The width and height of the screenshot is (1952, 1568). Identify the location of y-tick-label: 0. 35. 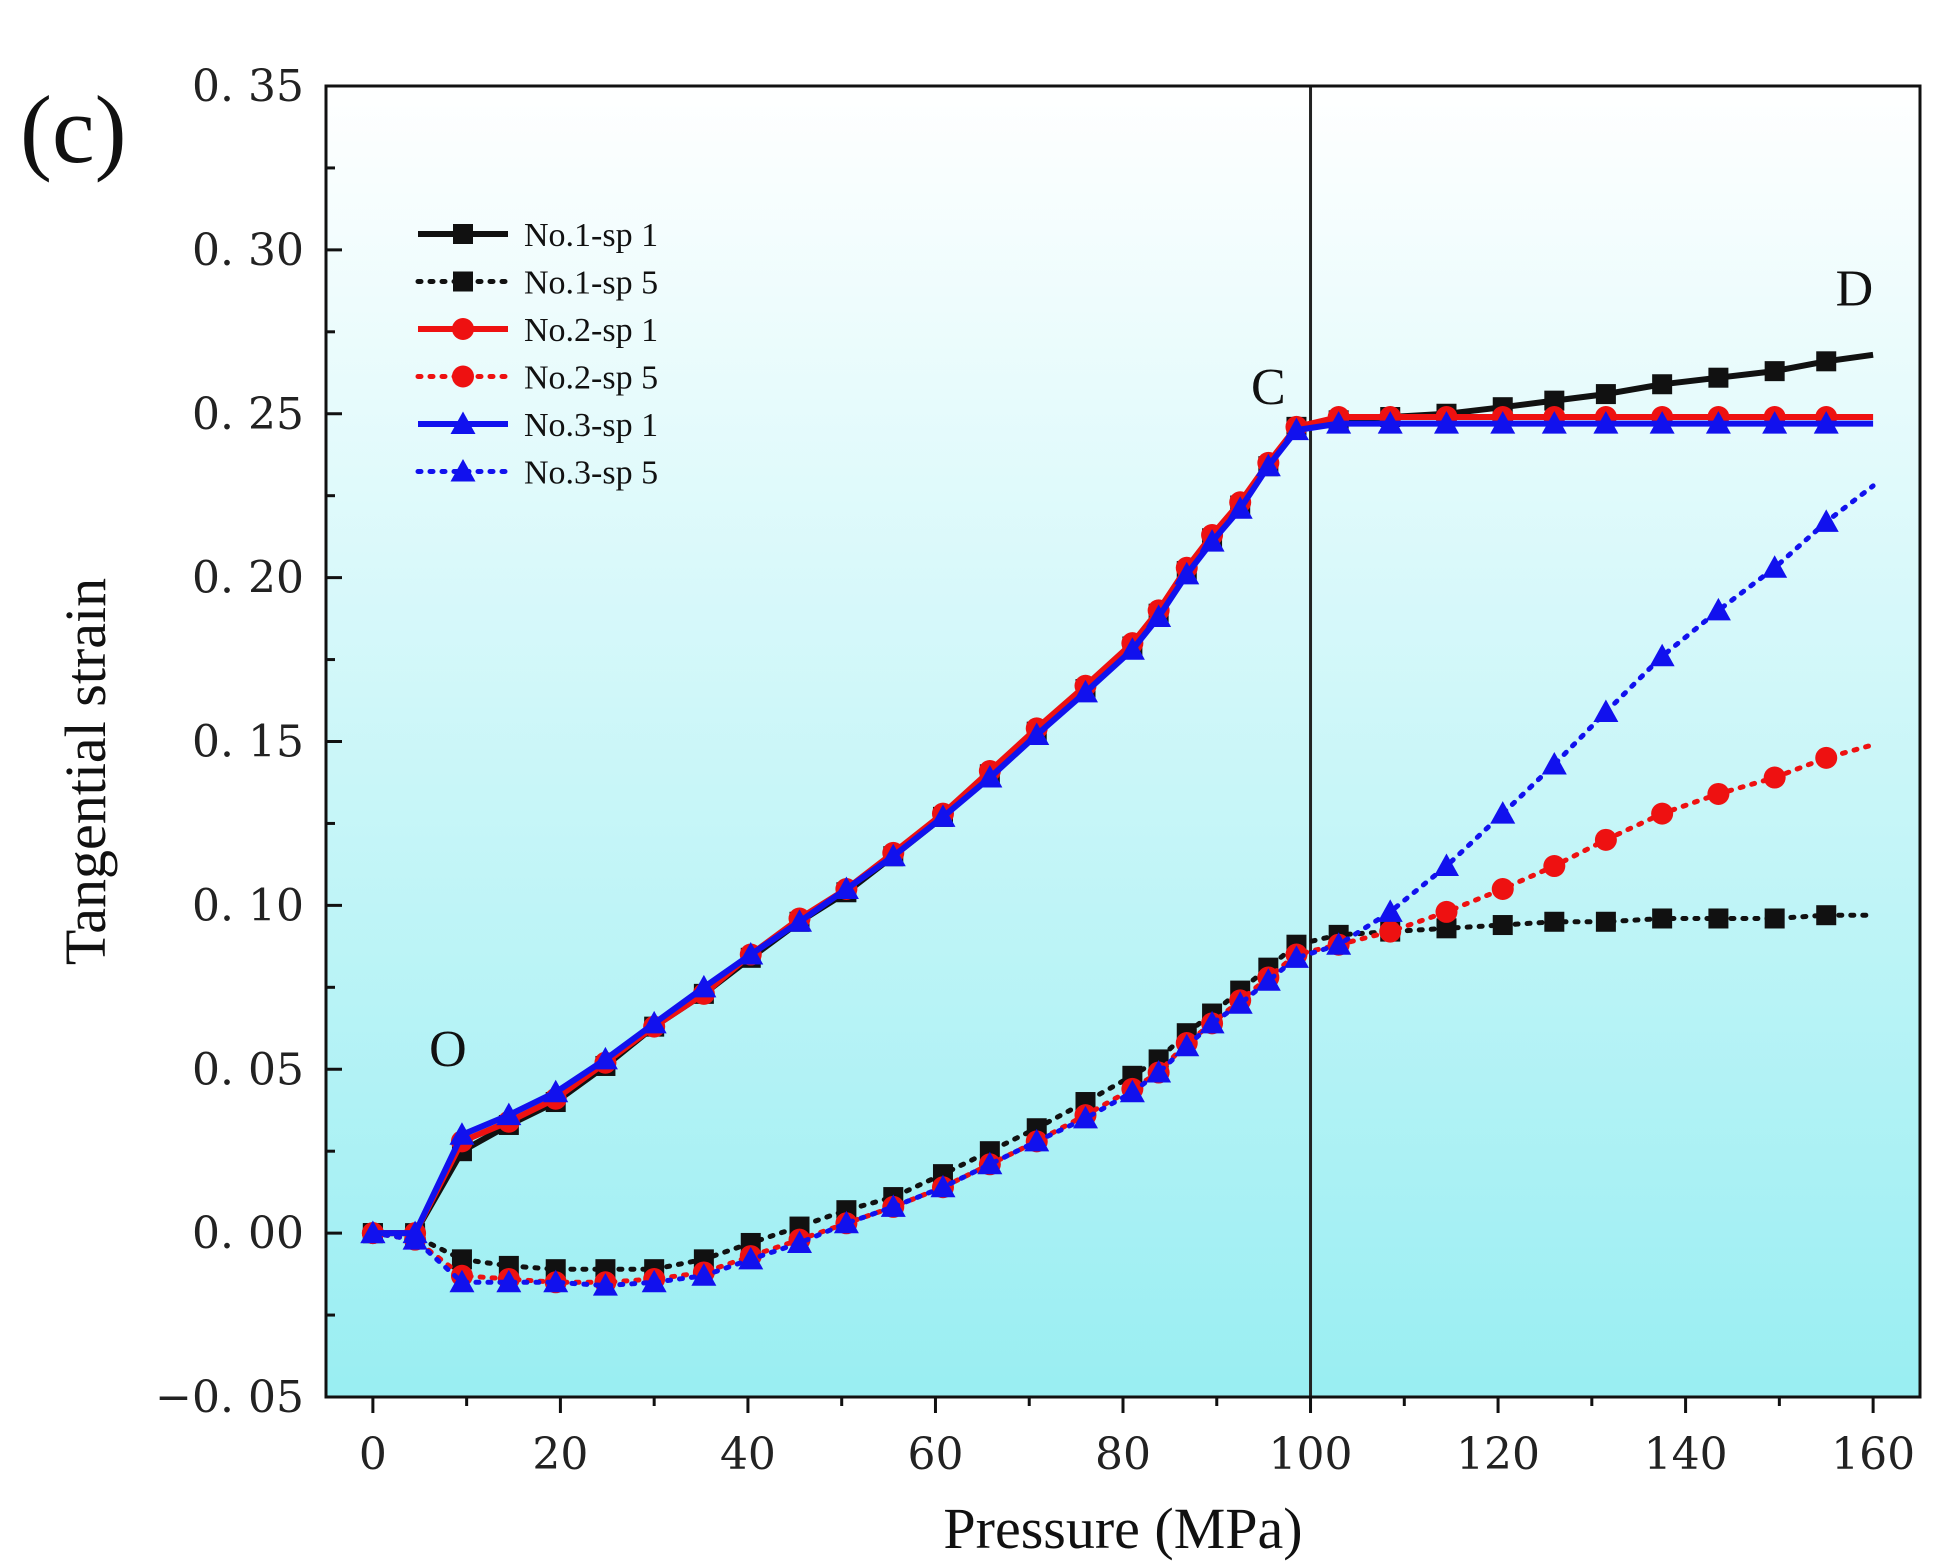
(248, 86).